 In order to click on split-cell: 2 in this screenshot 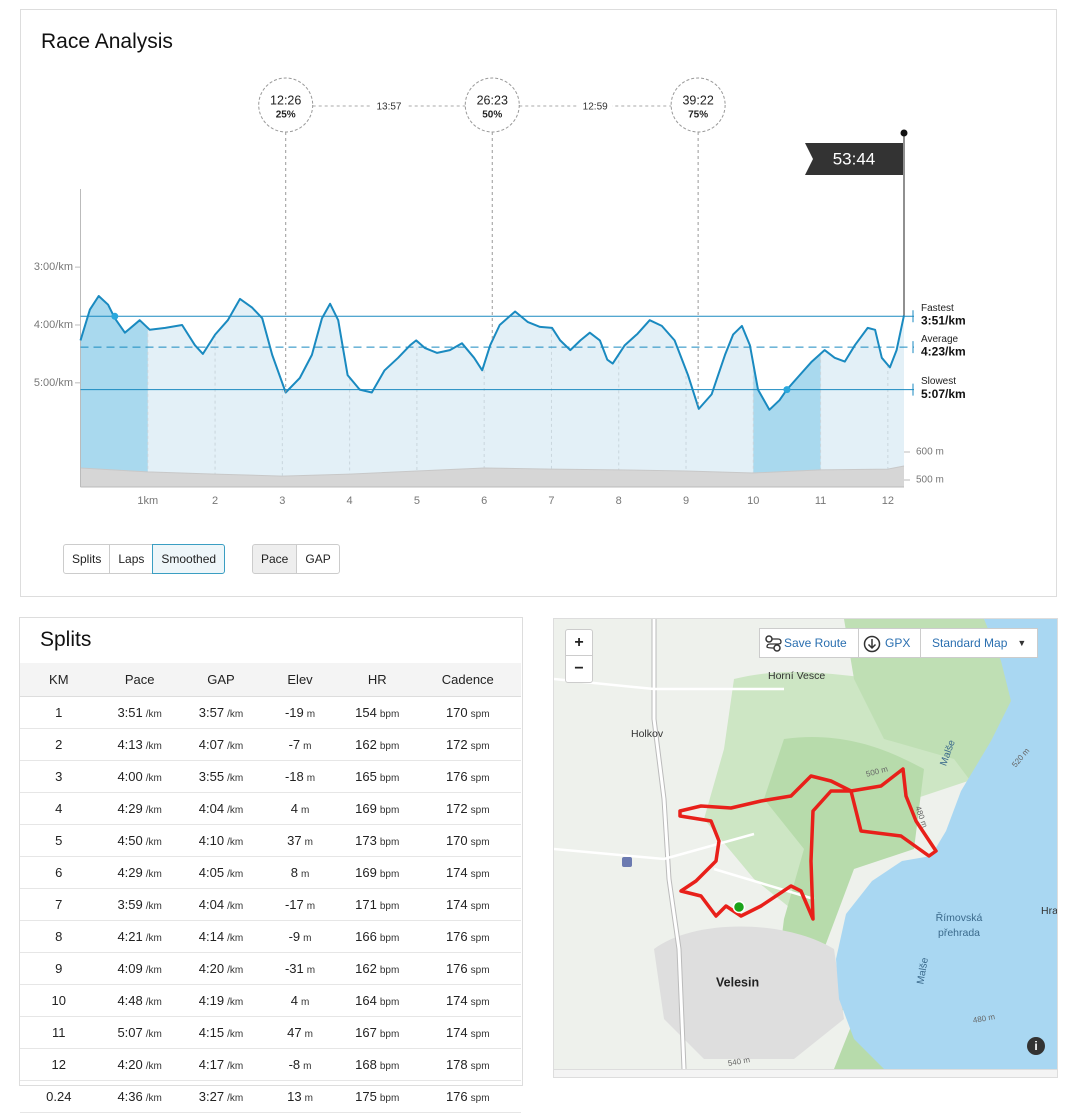, I will do `click(59, 744)`.